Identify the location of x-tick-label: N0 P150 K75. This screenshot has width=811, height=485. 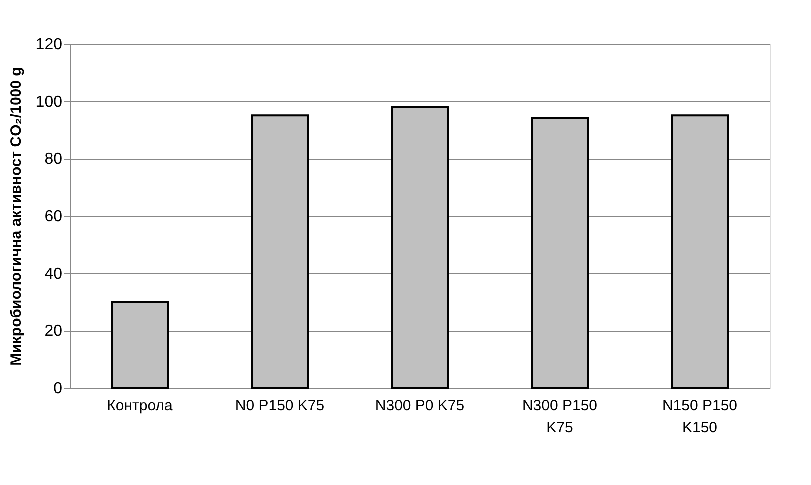
(280, 406).